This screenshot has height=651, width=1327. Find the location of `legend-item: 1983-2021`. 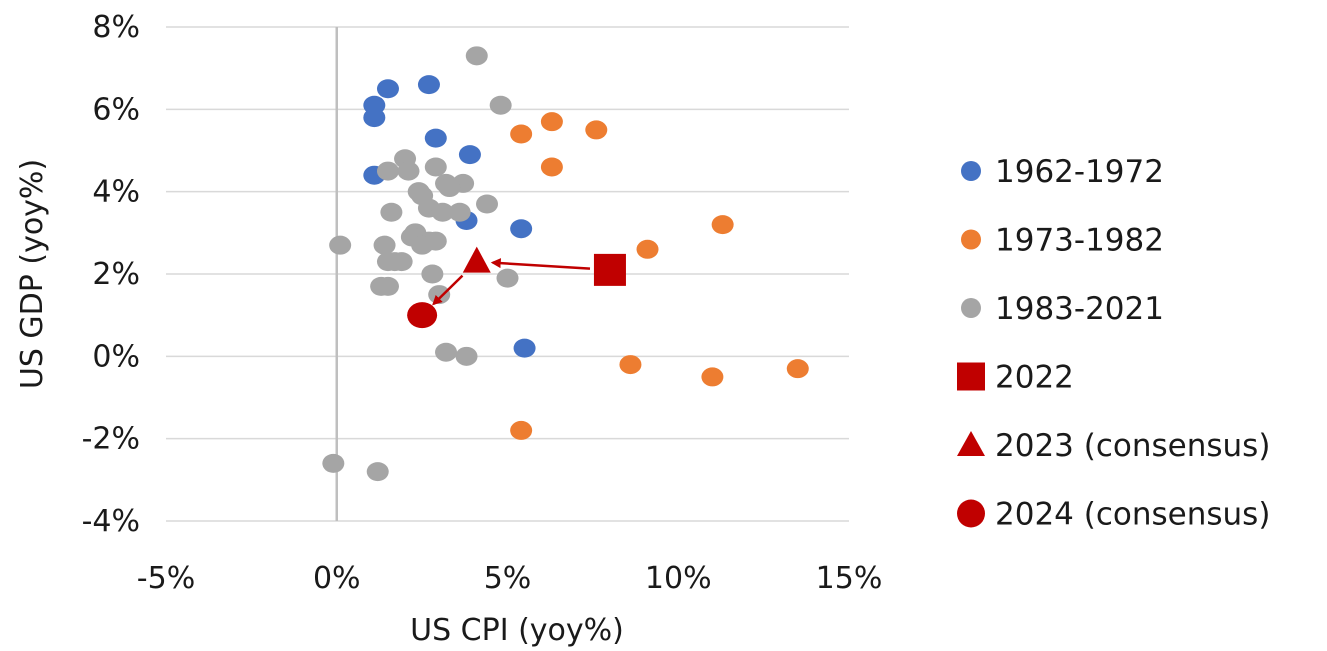

legend-item: 1983-2021 is located at coordinates (1062, 309).